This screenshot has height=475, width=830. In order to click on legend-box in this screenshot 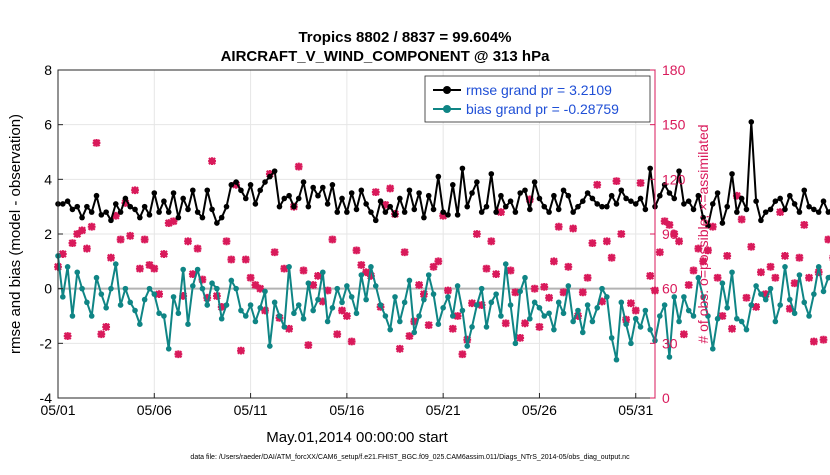, I will do `click(537, 99)`.